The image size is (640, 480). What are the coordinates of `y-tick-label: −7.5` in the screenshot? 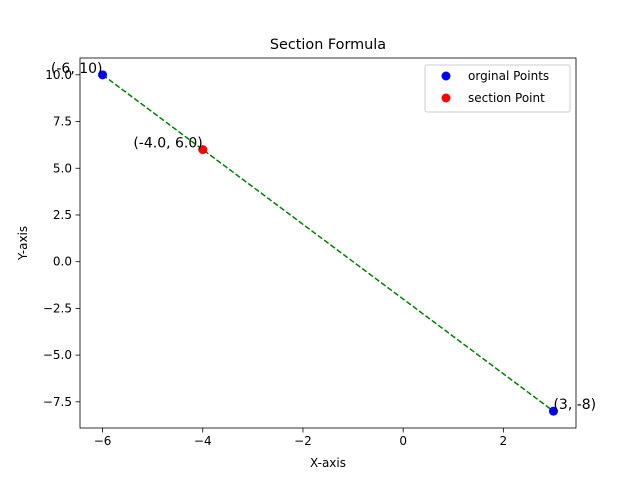 It's located at (57, 402).